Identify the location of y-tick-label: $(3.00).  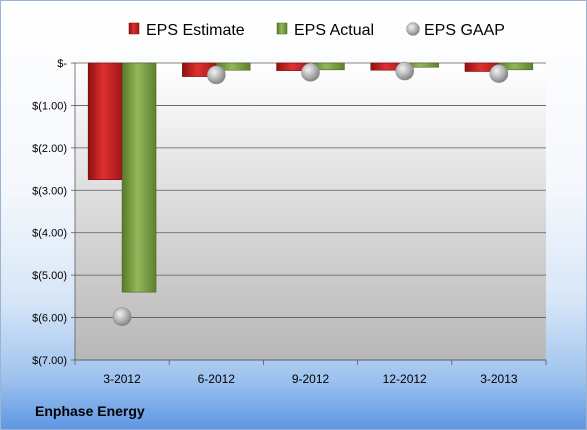
(49, 191).